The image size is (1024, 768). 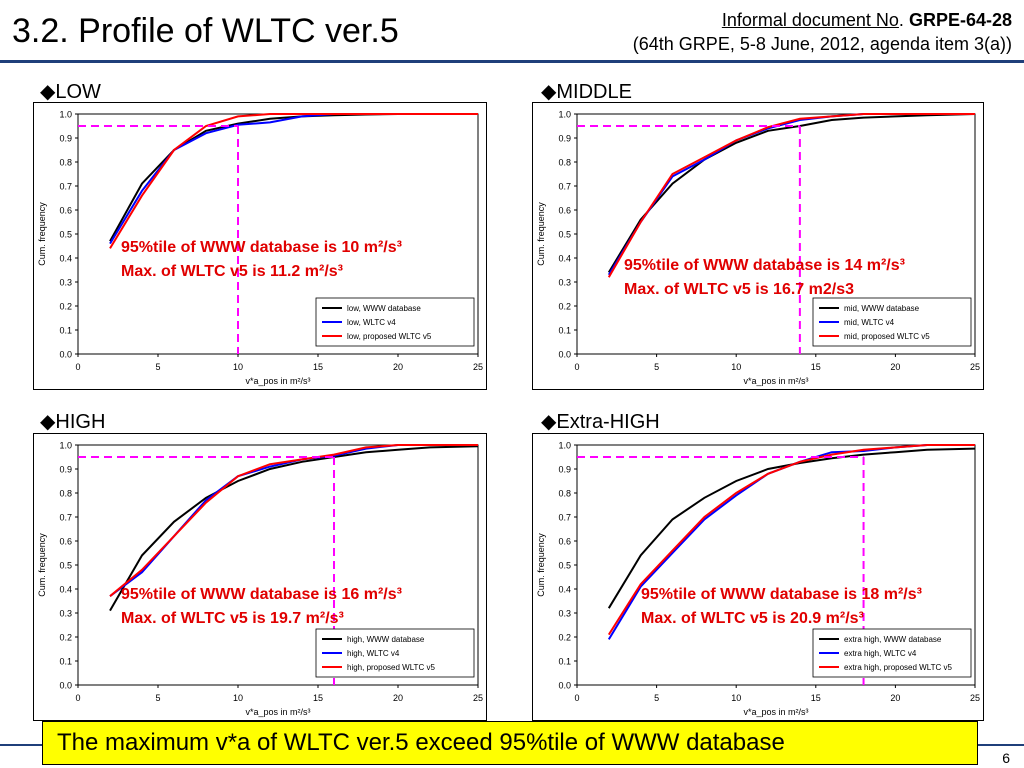 I want to click on legend-label-1: mid, WLTC v4, so click(x=869, y=322).